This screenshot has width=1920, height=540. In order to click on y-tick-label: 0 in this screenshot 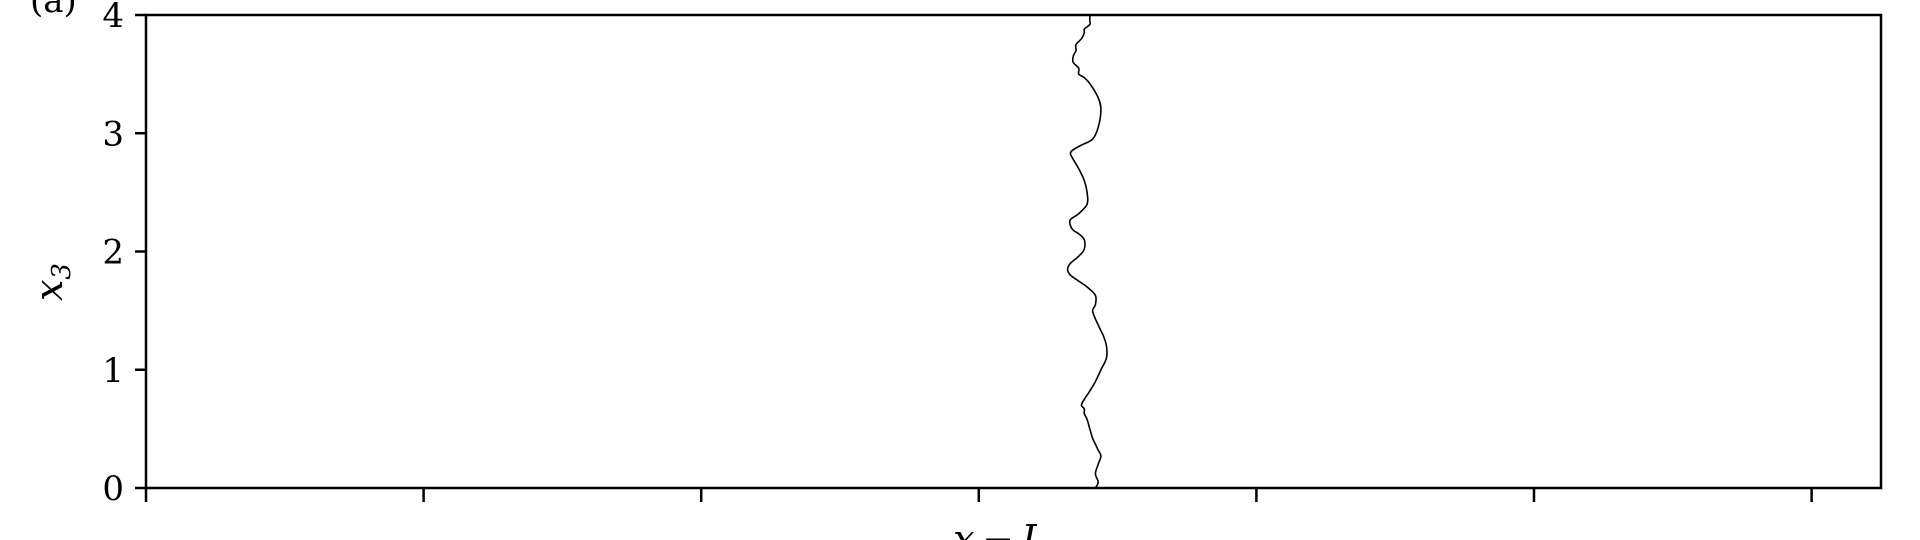, I will do `click(113, 489)`.